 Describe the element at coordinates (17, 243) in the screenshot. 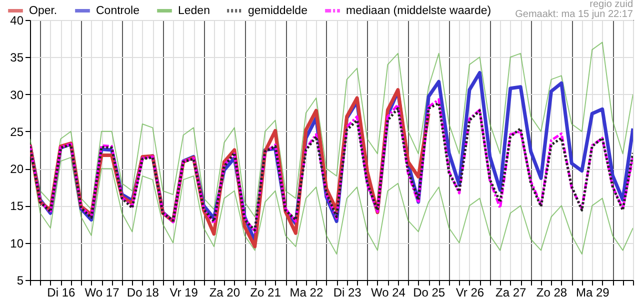

I see `y-tick-label: 10` at that location.